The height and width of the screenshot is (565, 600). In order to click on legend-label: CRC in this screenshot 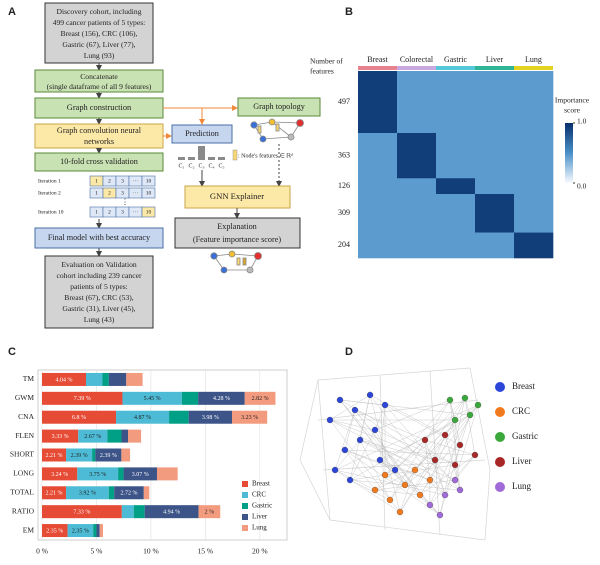, I will do `click(521, 411)`.